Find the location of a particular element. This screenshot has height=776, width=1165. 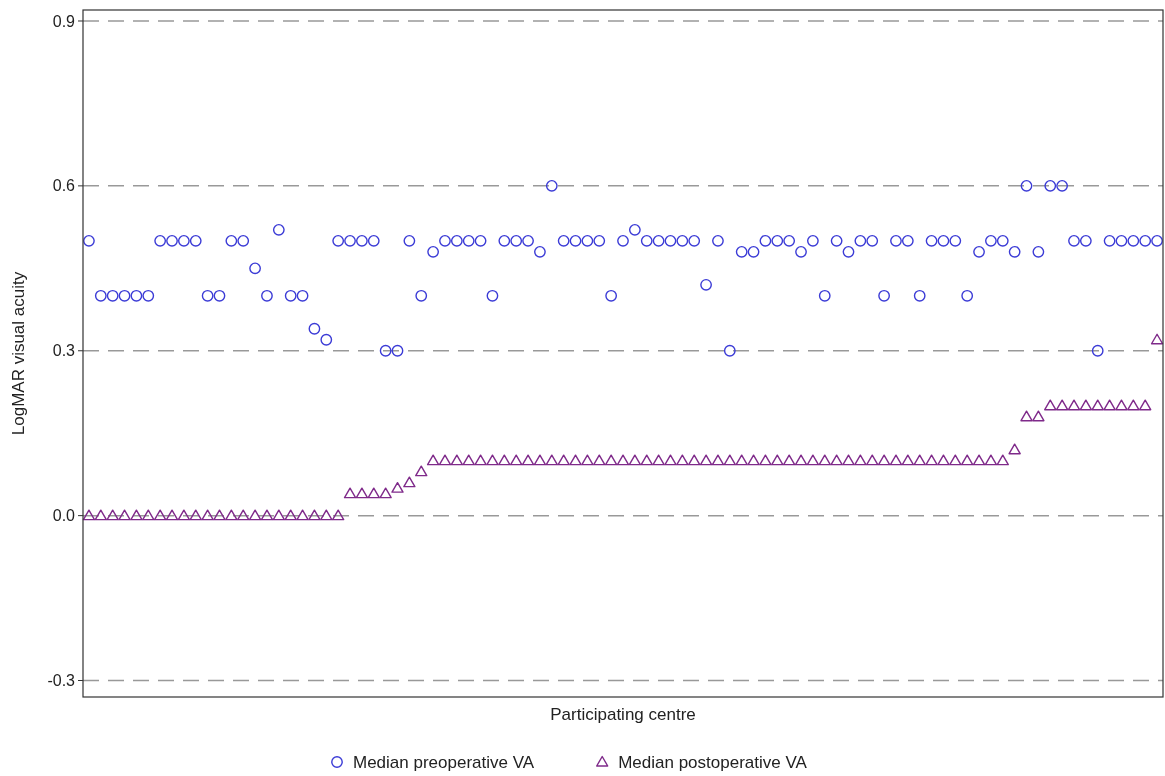

x-axis-title: Participating centre is located at coordinates (623, 714).